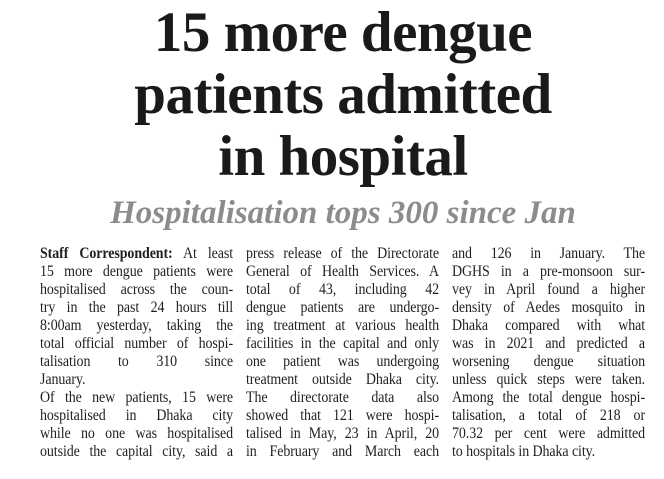  What do you see at coordinates (137, 397) in the screenshot?
I see `text-line: Of the new patients, 15 were` at bounding box center [137, 397].